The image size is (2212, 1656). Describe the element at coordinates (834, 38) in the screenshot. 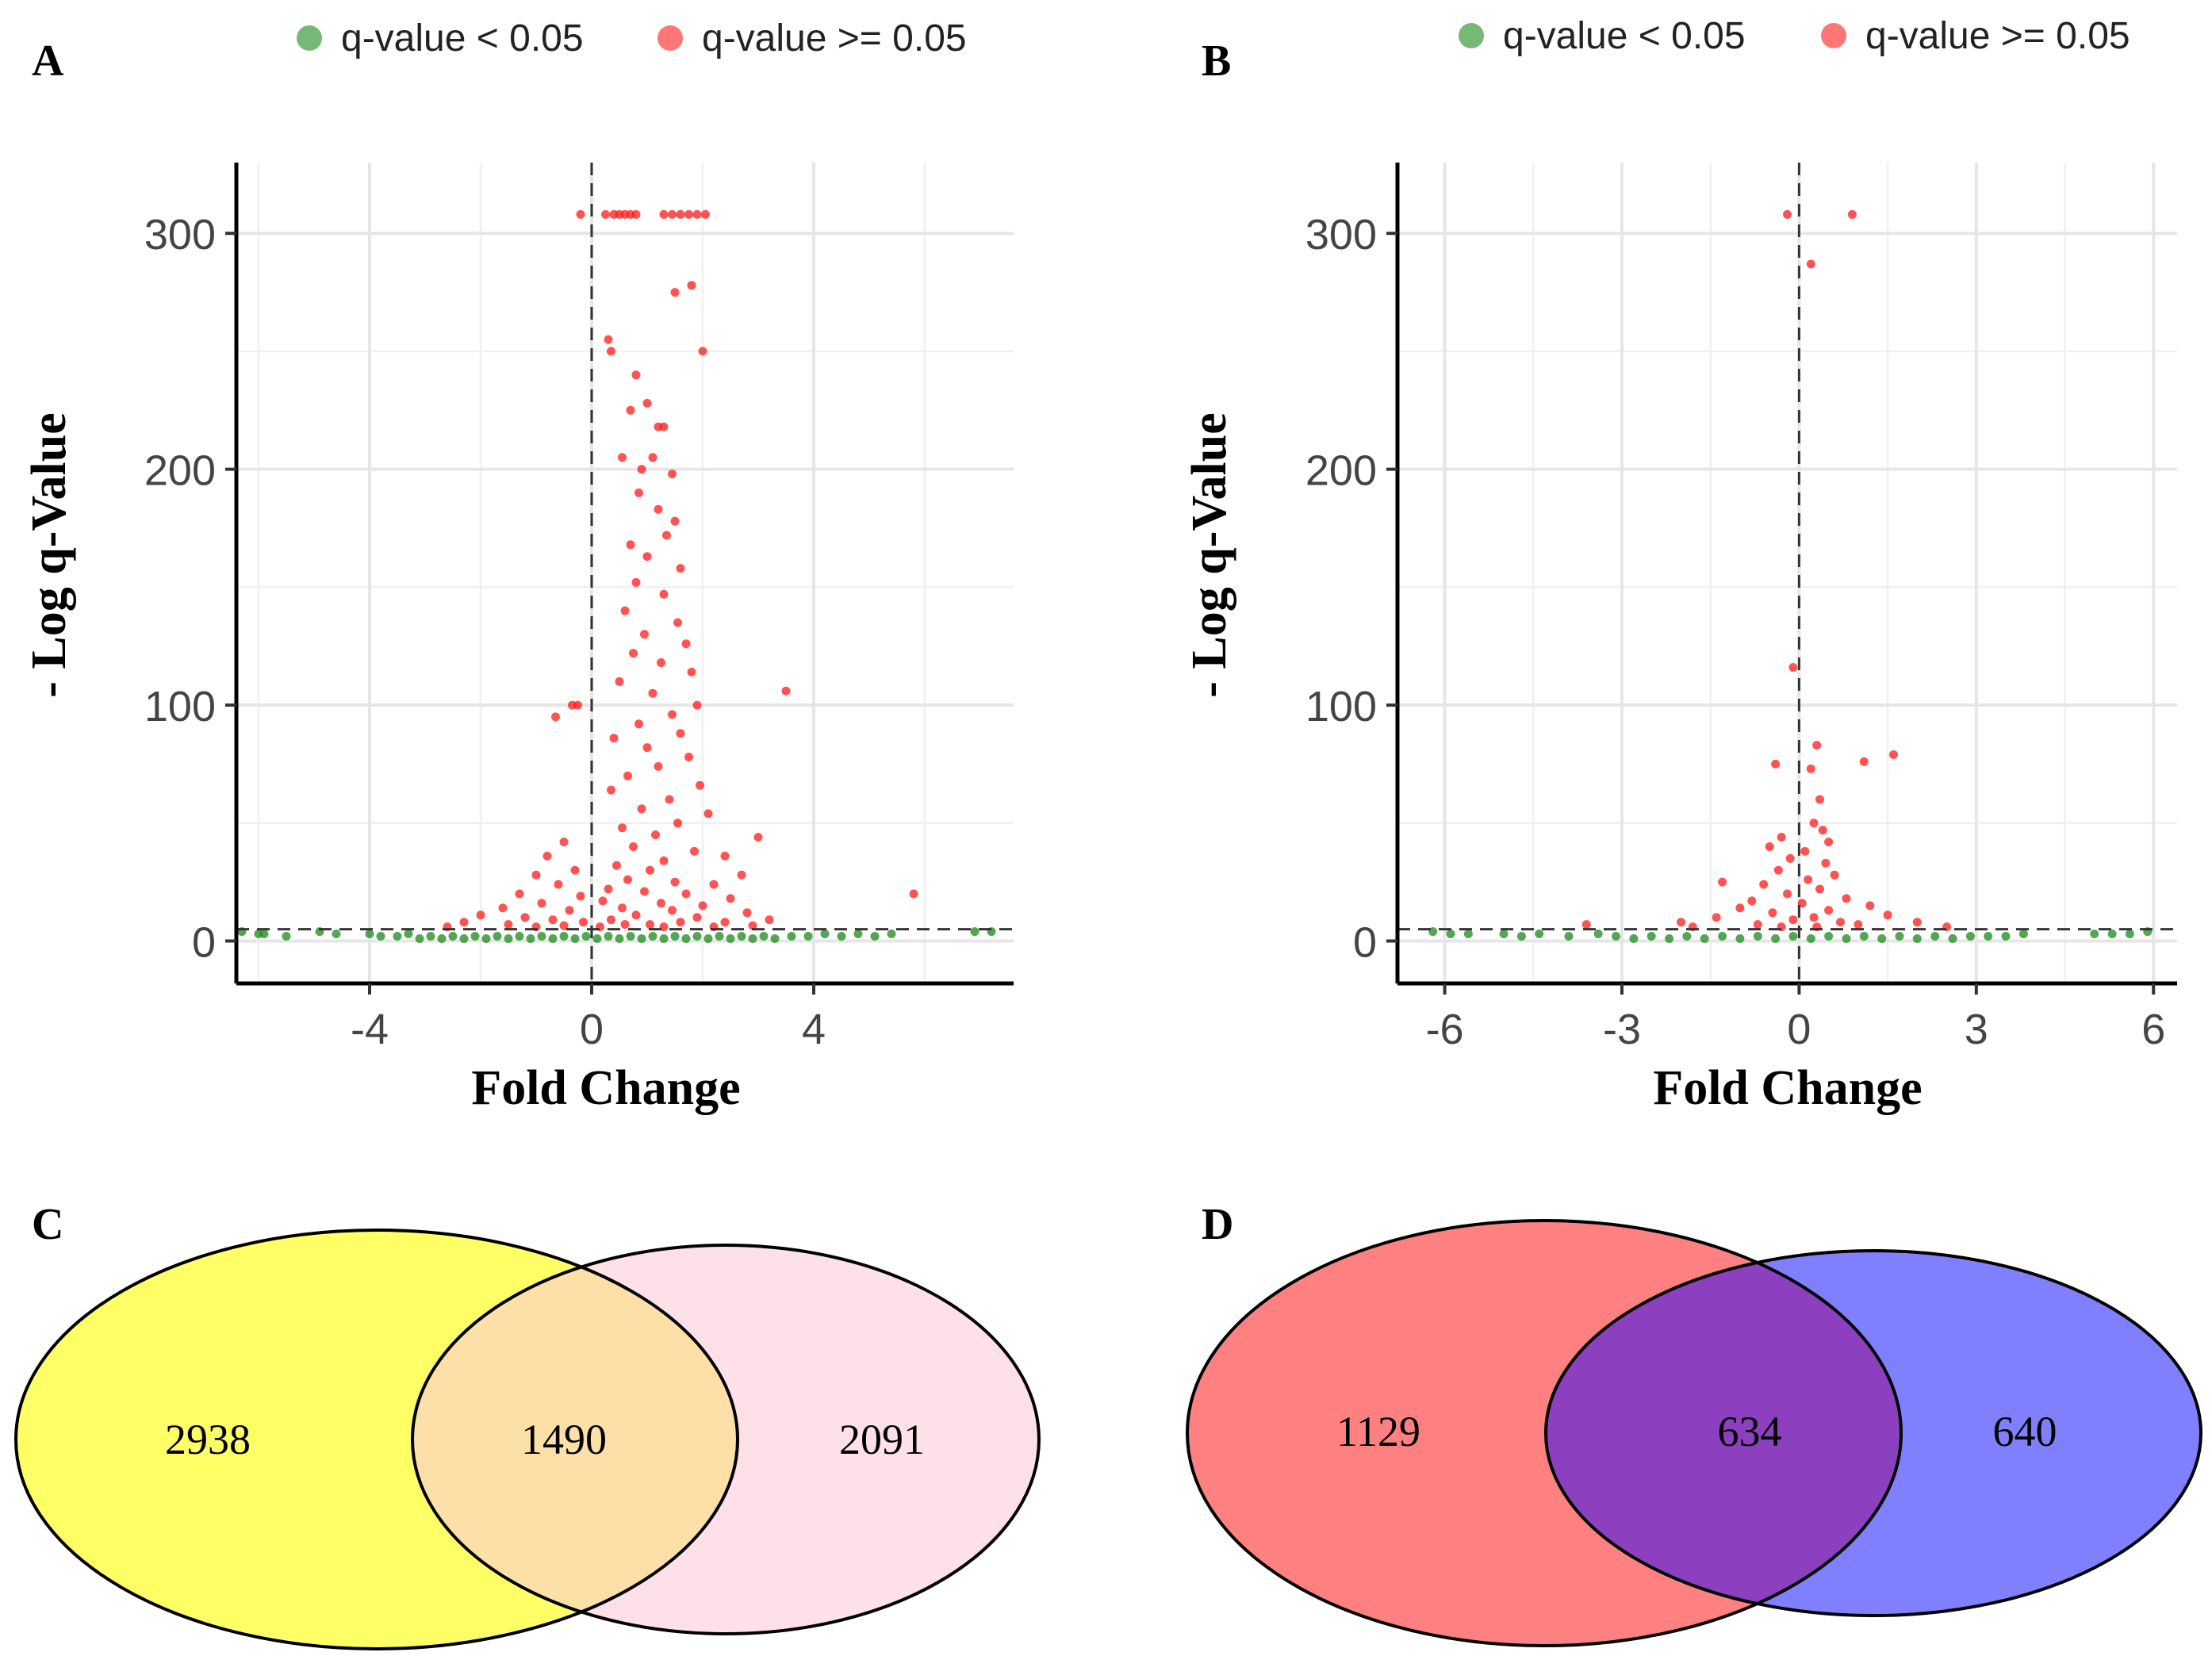

I see `legend-label-nonsignificant: q-value >= 0.05` at that location.